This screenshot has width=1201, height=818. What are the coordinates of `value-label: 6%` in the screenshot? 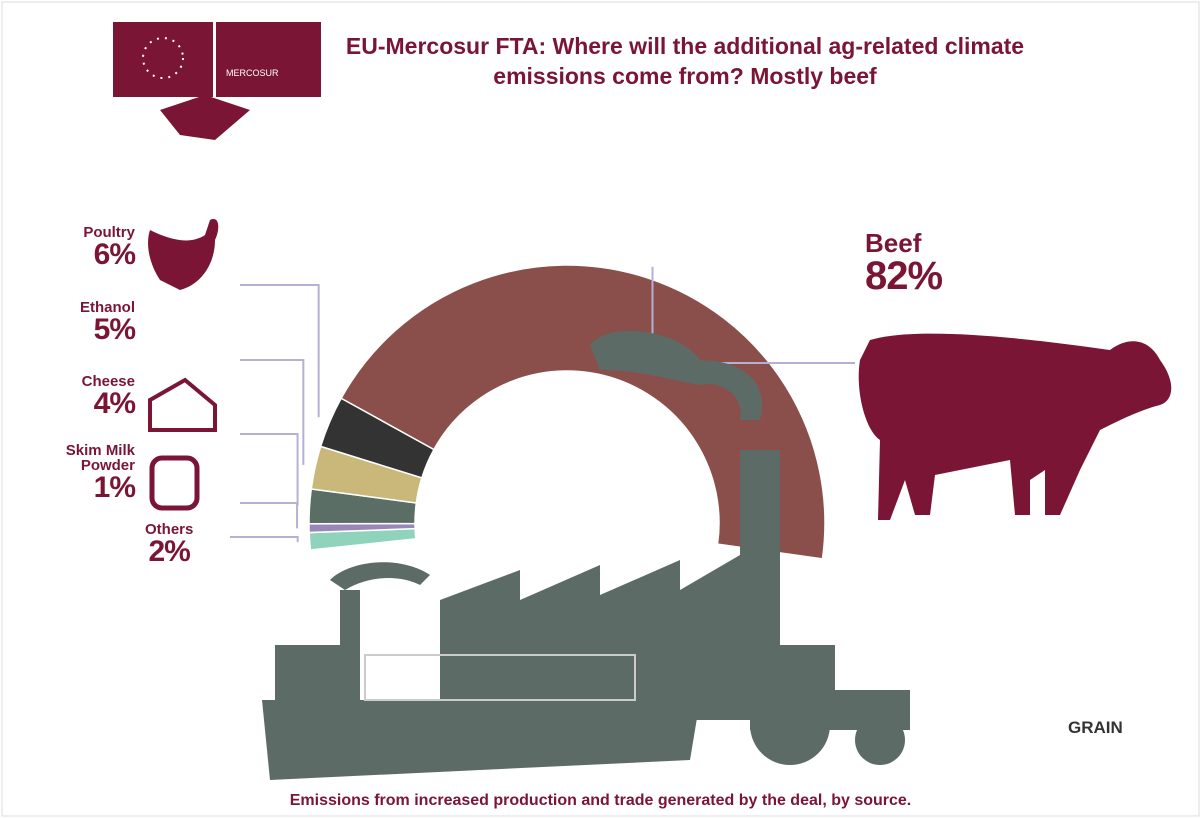 It's located at (114, 254).